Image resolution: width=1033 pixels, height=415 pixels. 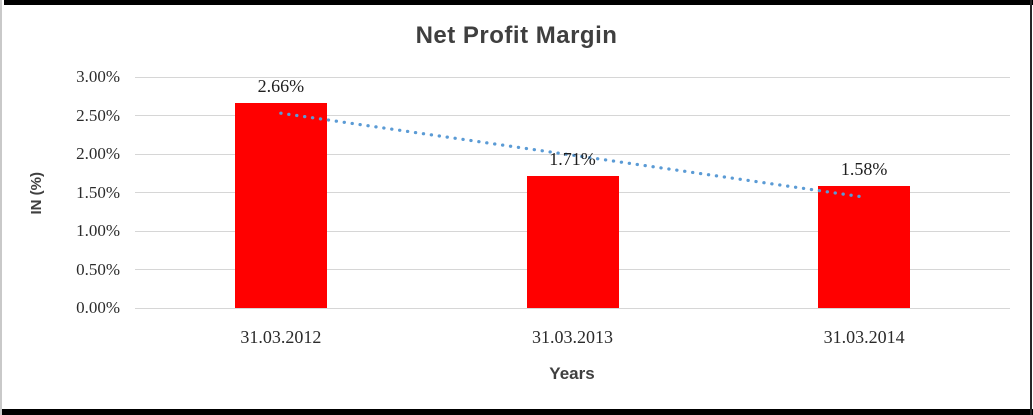 I want to click on y-tick-label: 2.50%, so click(x=98, y=115).